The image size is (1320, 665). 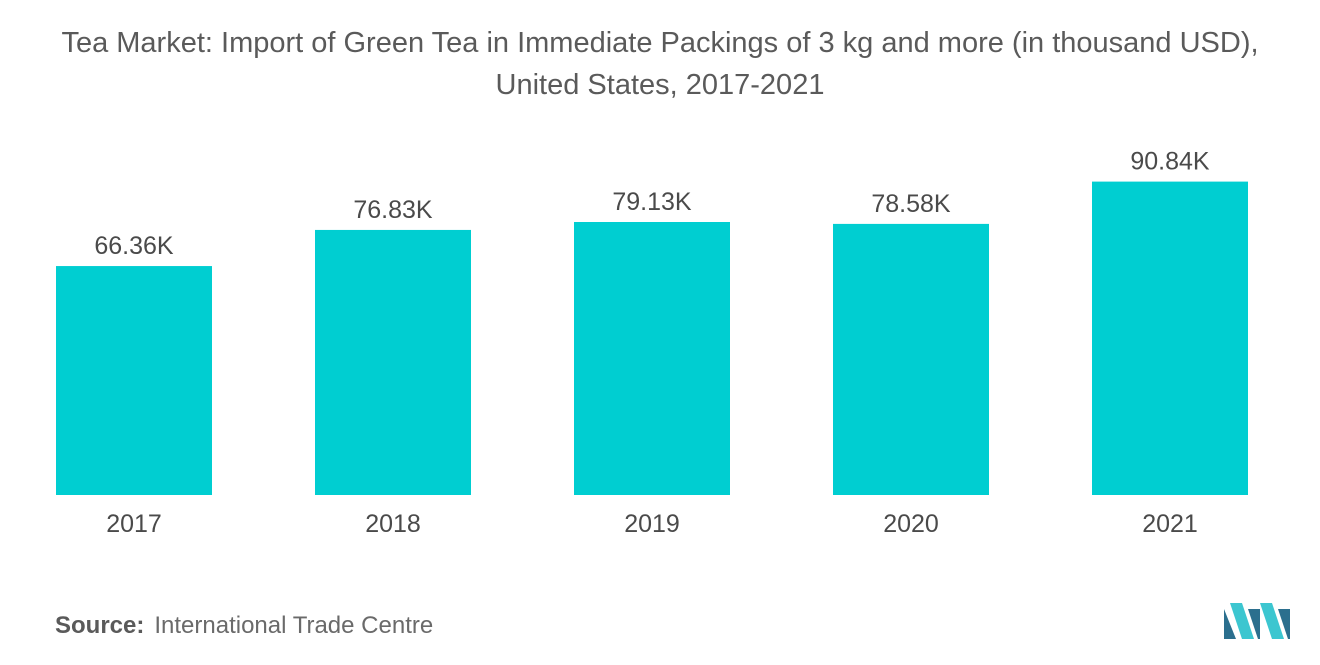 I want to click on bar-2019, so click(x=652, y=358).